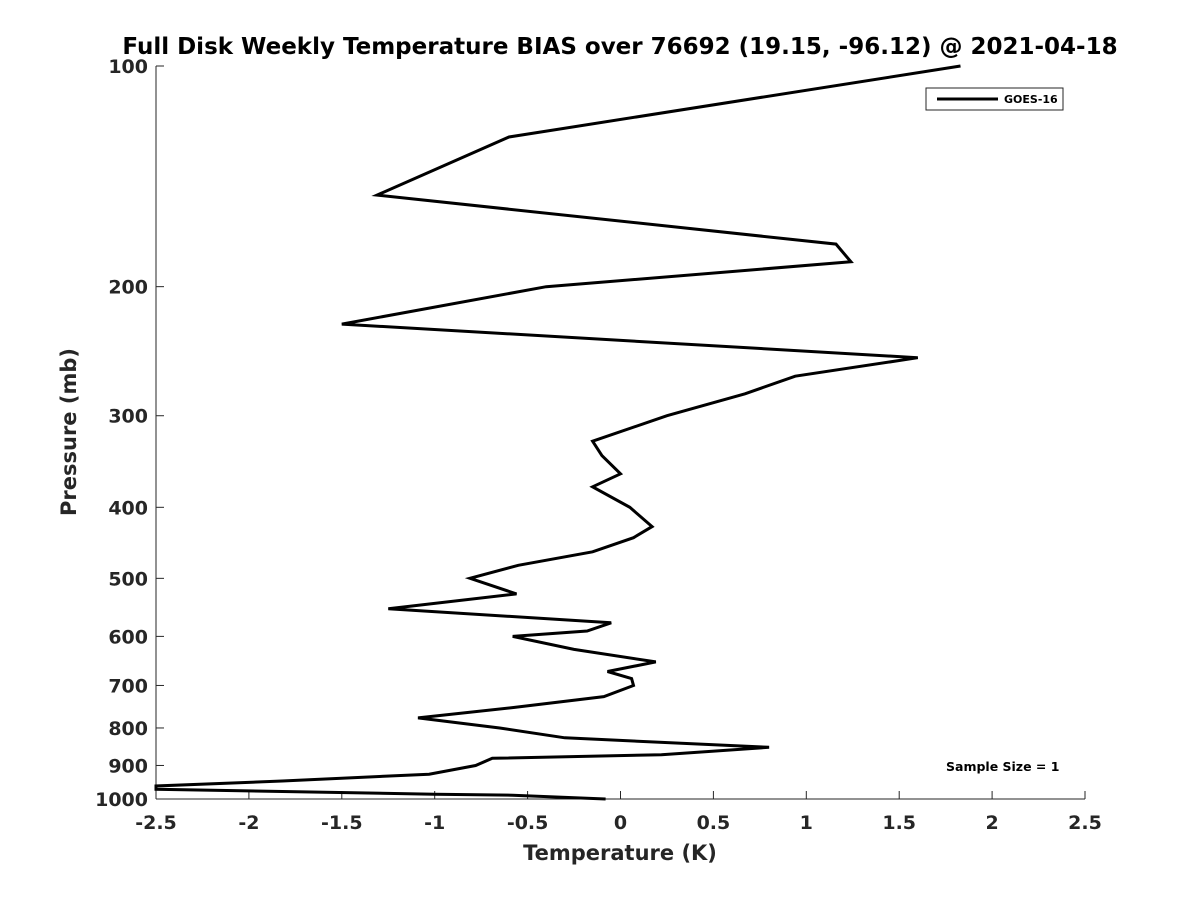 The height and width of the screenshot is (900, 1200). I want to click on legend-label-goes-16: GOES-16, so click(1031, 99).